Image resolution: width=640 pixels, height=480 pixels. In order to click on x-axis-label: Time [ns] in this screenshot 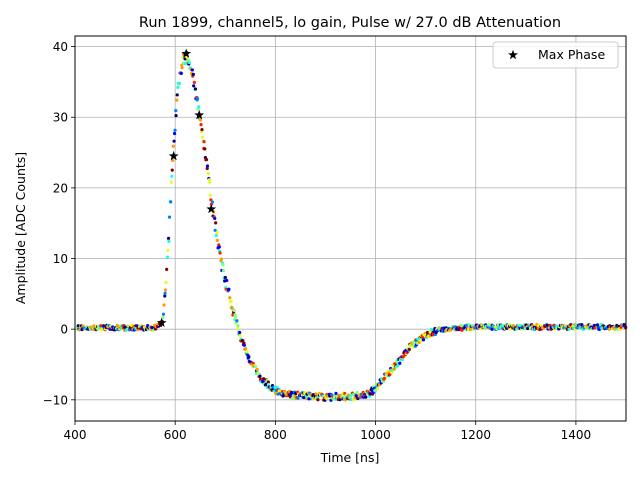, I will do `click(350, 457)`.